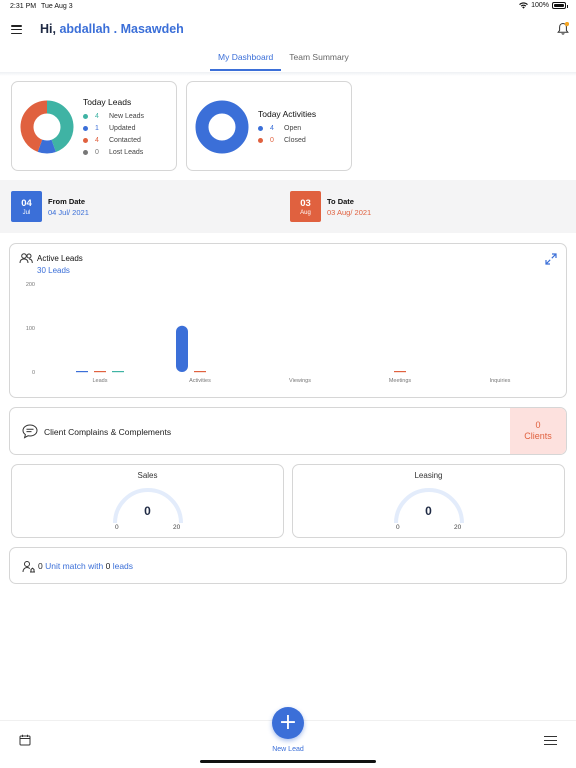 This screenshot has height=768, width=576. I want to click on active-leads-title: Active Leads, so click(60, 258).